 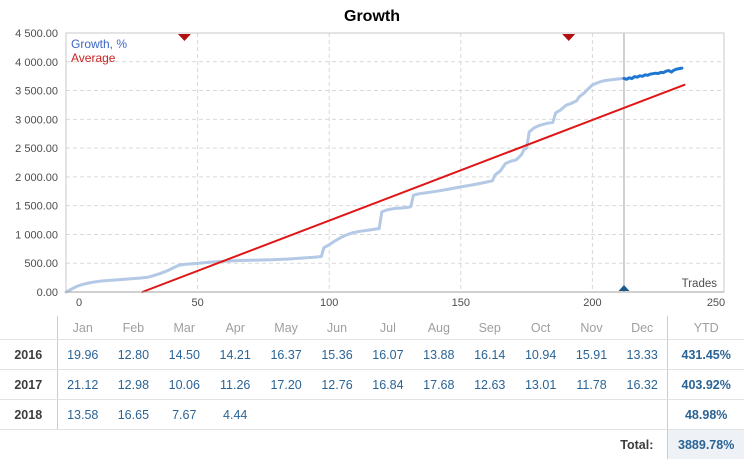 I want to click on column-header-month: Jul, so click(x=388, y=328).